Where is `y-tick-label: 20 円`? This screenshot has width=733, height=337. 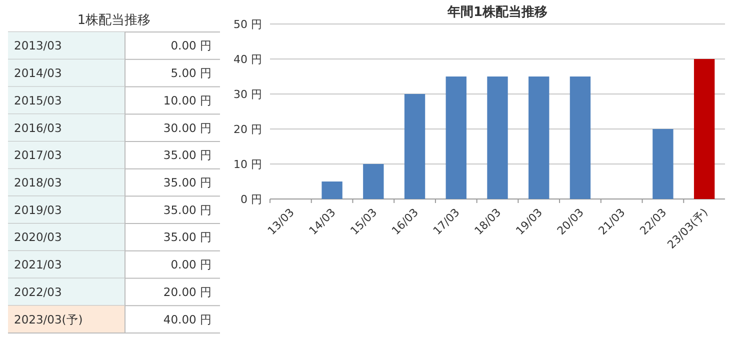
y-tick-label: 20 円 is located at coordinates (248, 129).